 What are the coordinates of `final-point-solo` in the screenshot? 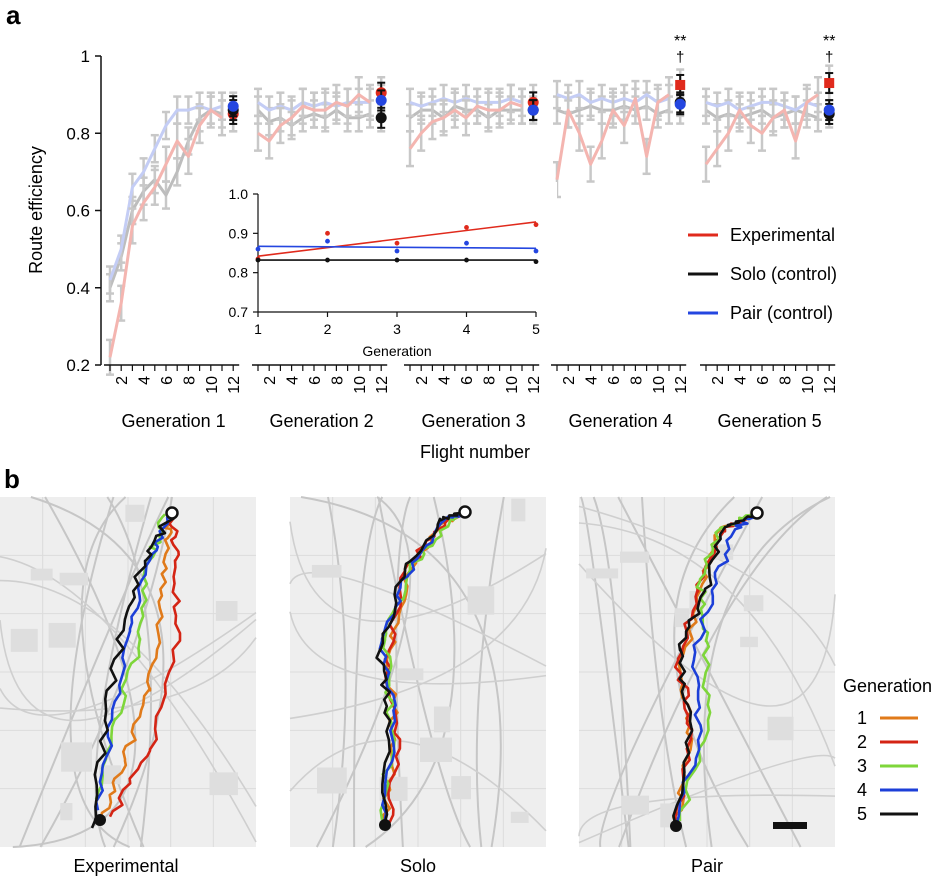 It's located at (381, 118).